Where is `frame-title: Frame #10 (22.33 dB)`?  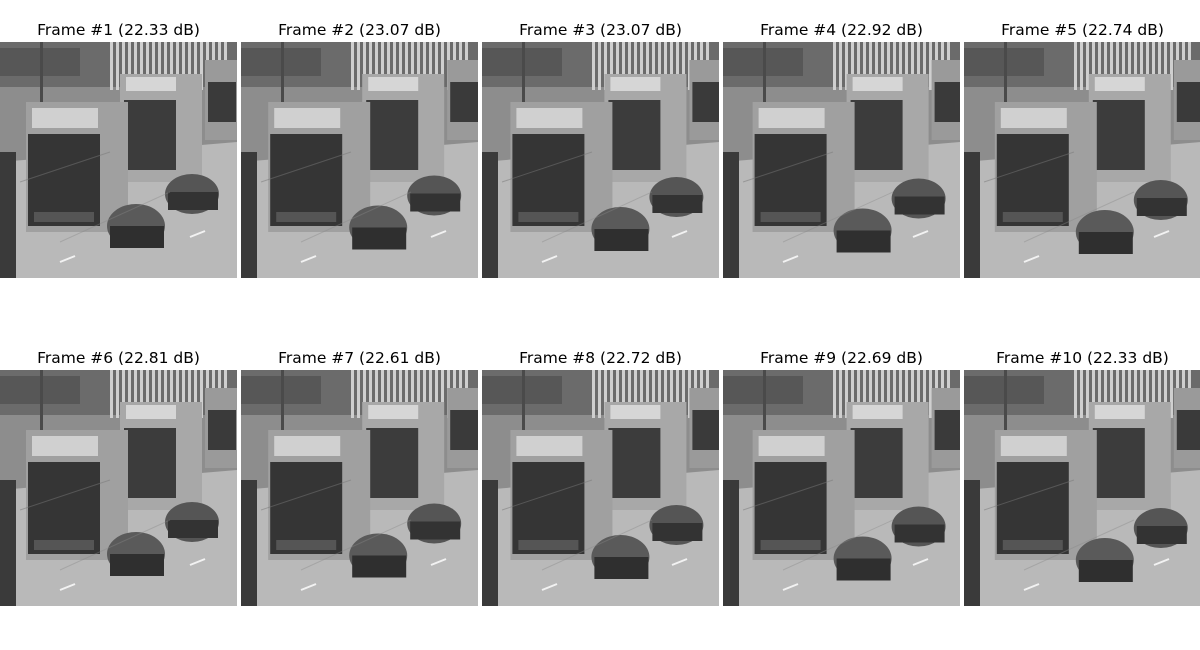
frame-title: Frame #10 (22.33 dB) is located at coordinates (1082, 358).